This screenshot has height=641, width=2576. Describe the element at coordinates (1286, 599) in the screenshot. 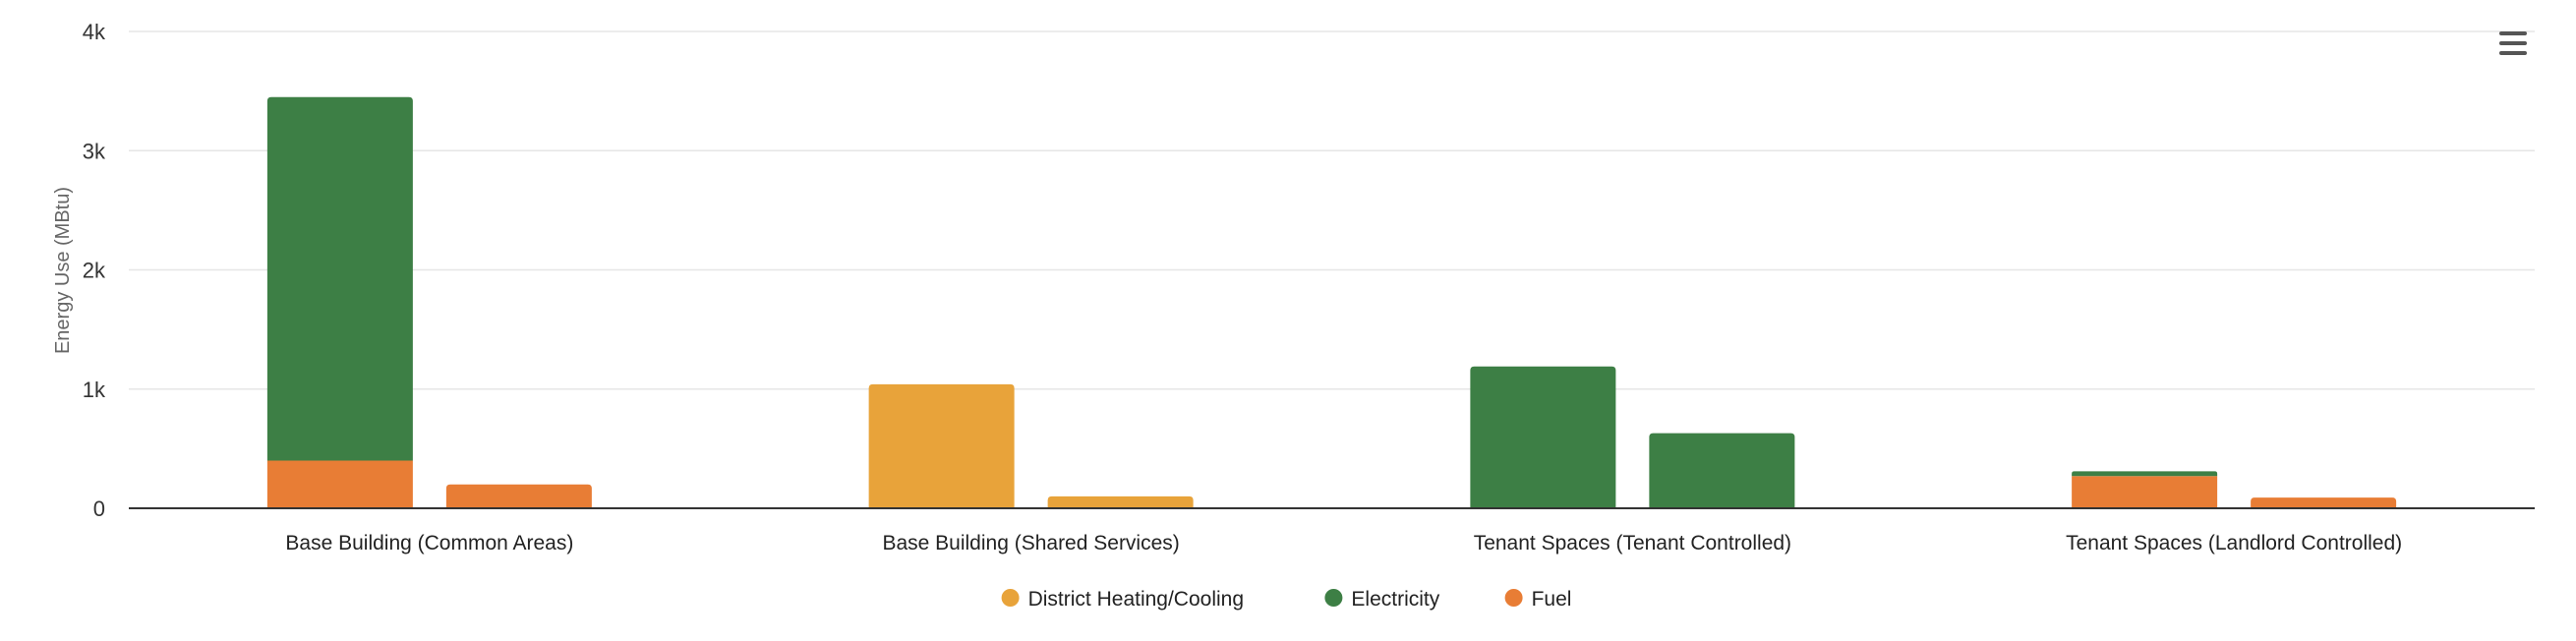

I see `legend: District Heating/Cooling Electricity Fuel` at that location.